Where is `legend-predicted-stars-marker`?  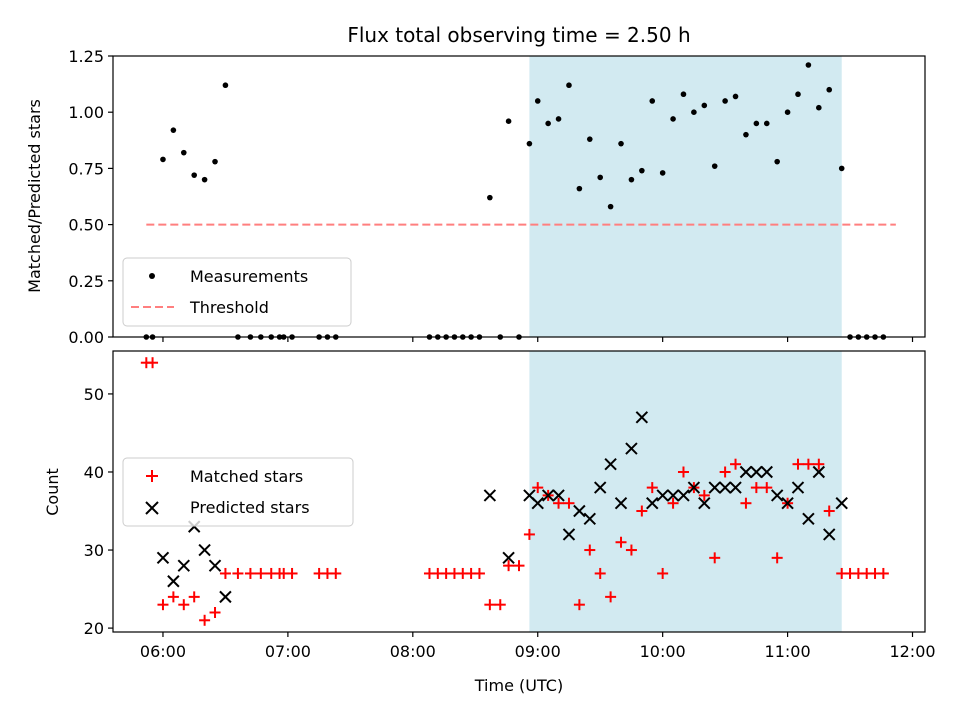
legend-predicted-stars-marker is located at coordinates (152, 508).